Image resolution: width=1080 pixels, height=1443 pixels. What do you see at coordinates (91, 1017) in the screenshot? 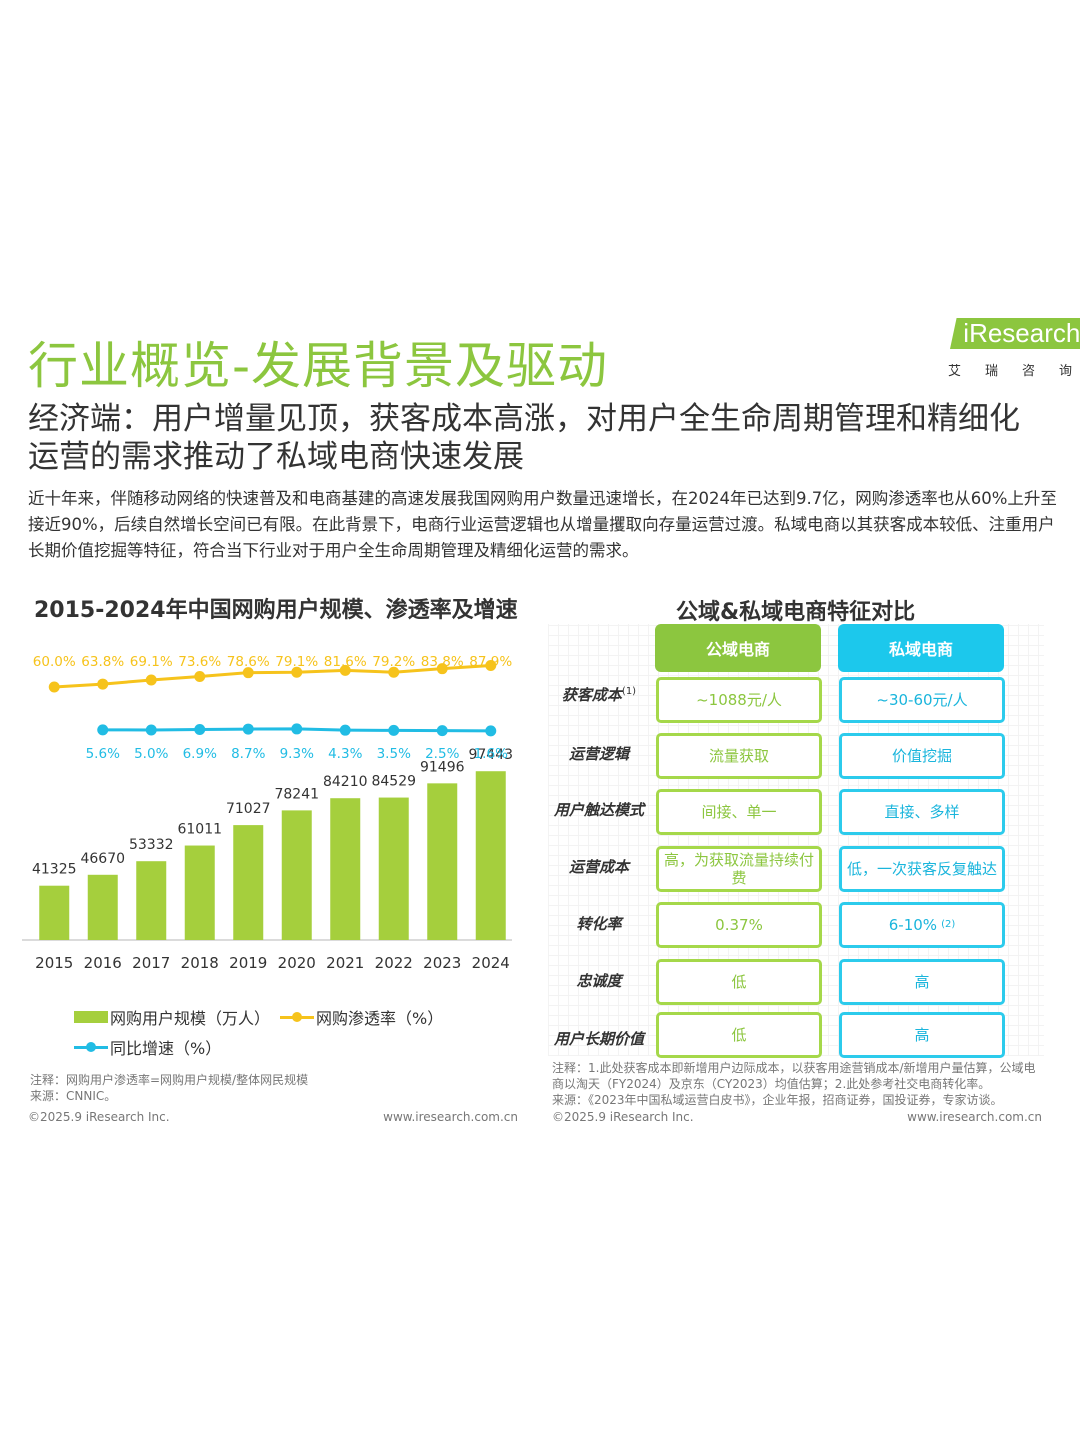
I see `legend-bar-swatch` at bounding box center [91, 1017].